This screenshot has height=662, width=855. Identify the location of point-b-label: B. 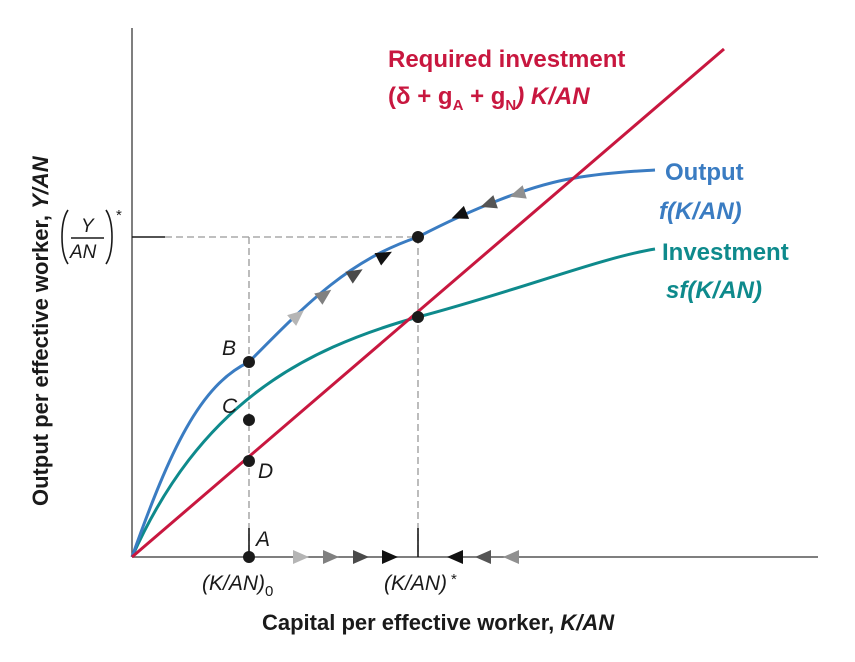
(229, 348).